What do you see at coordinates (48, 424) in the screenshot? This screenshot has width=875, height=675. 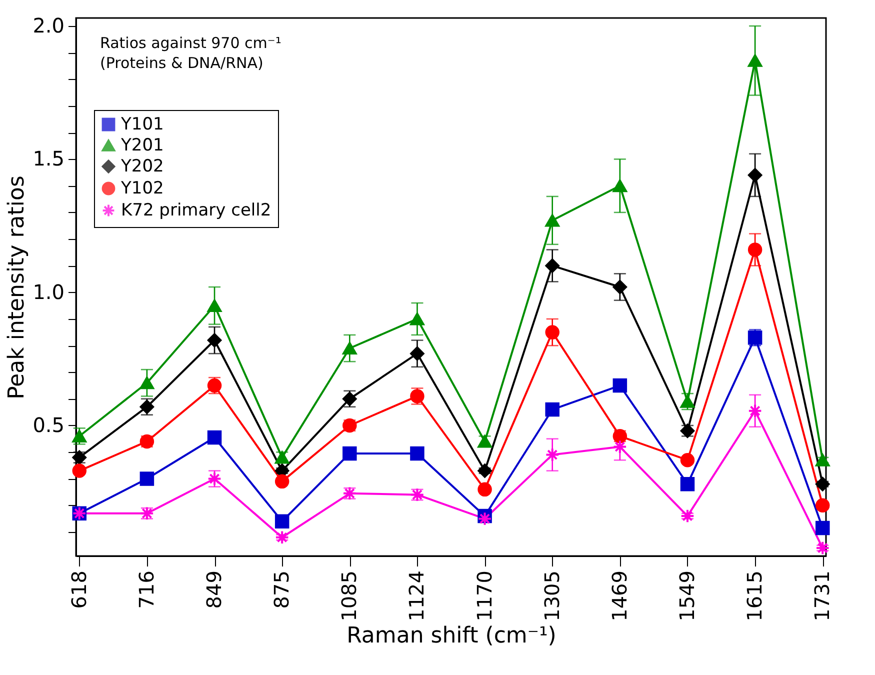 I see `y-tick-label: 0.5` at bounding box center [48, 424].